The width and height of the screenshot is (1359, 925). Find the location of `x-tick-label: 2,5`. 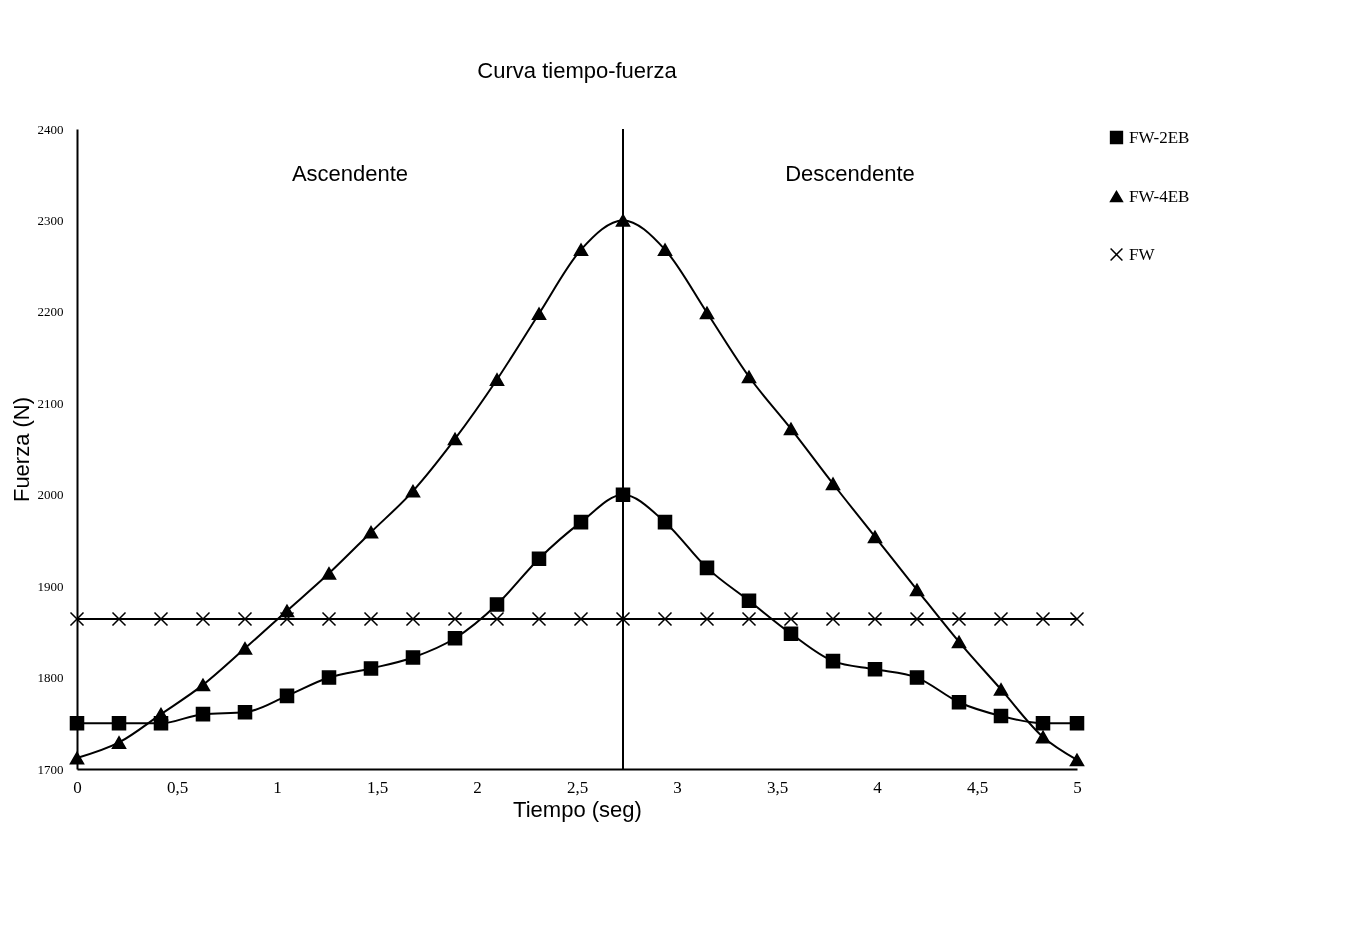

x-tick-label: 2,5 is located at coordinates (577, 787).